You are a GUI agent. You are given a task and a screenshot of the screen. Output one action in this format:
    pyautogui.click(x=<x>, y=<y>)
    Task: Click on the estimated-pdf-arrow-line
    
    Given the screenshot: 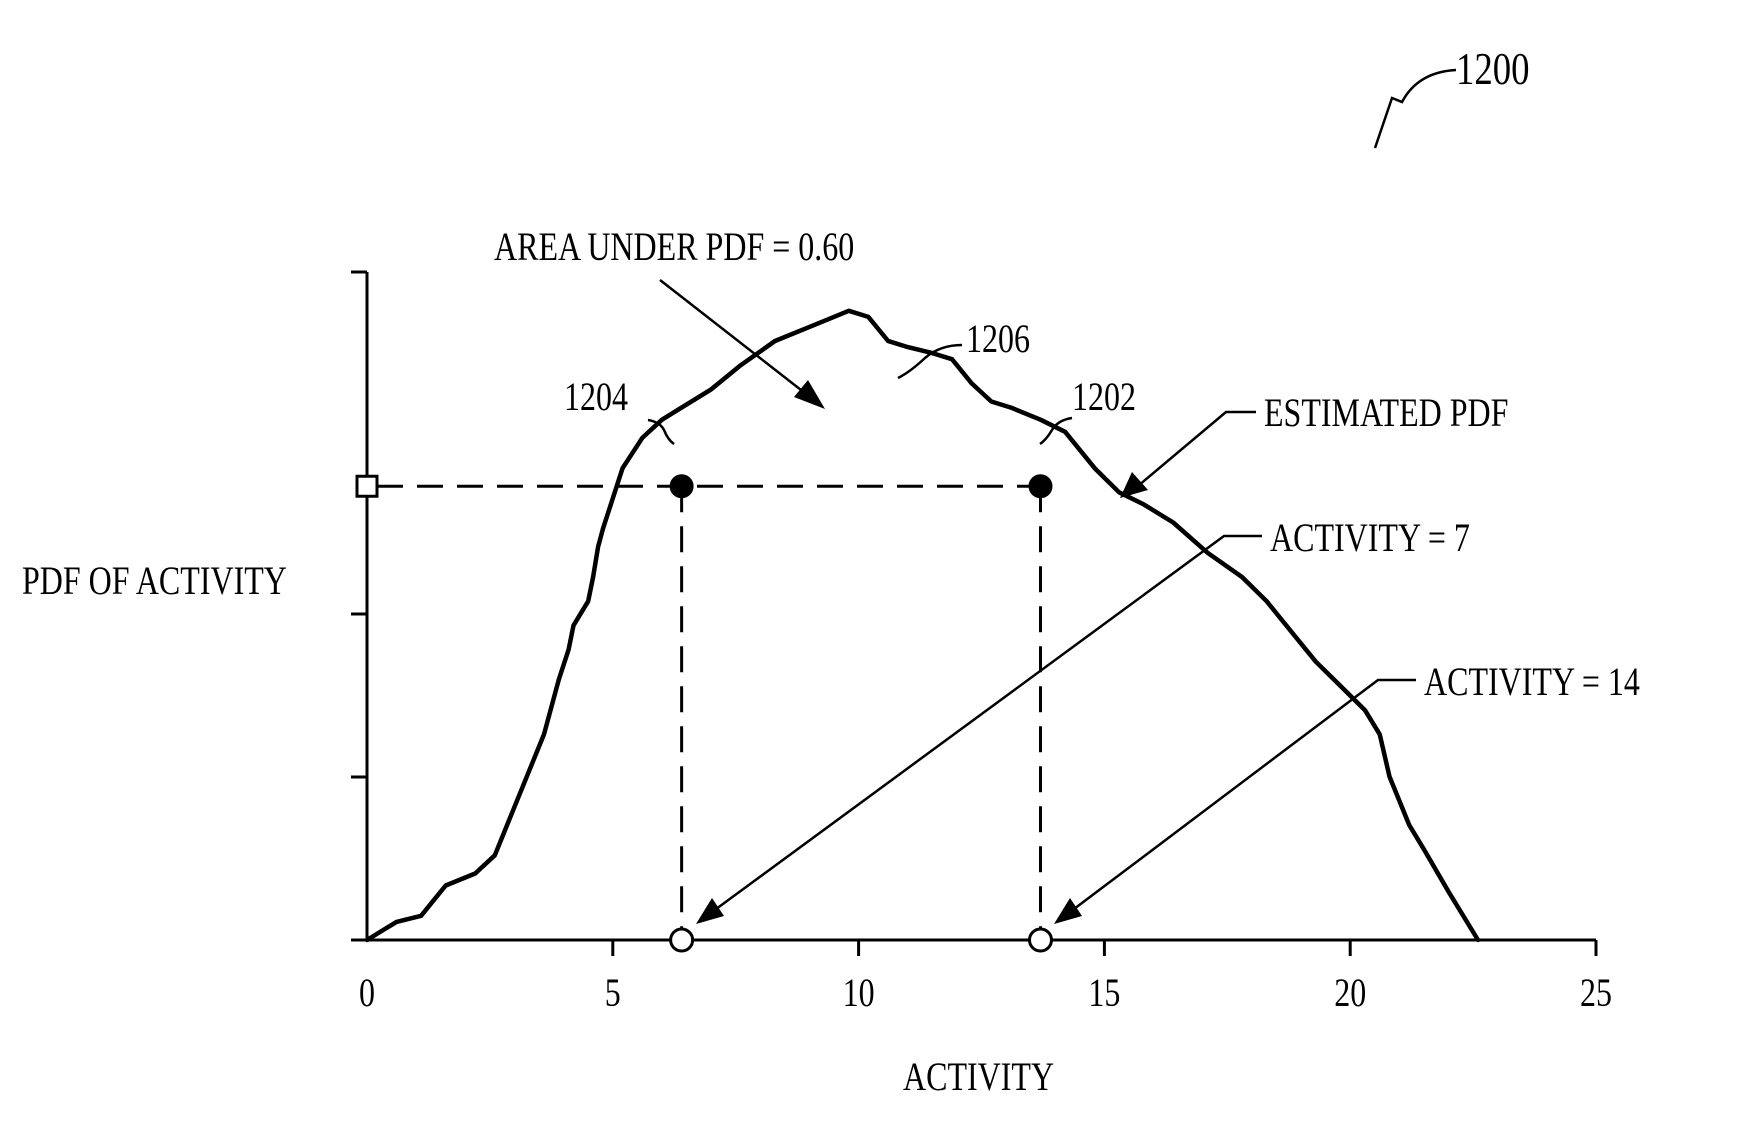 What is the action you would take?
    pyautogui.click(x=1197, y=449)
    